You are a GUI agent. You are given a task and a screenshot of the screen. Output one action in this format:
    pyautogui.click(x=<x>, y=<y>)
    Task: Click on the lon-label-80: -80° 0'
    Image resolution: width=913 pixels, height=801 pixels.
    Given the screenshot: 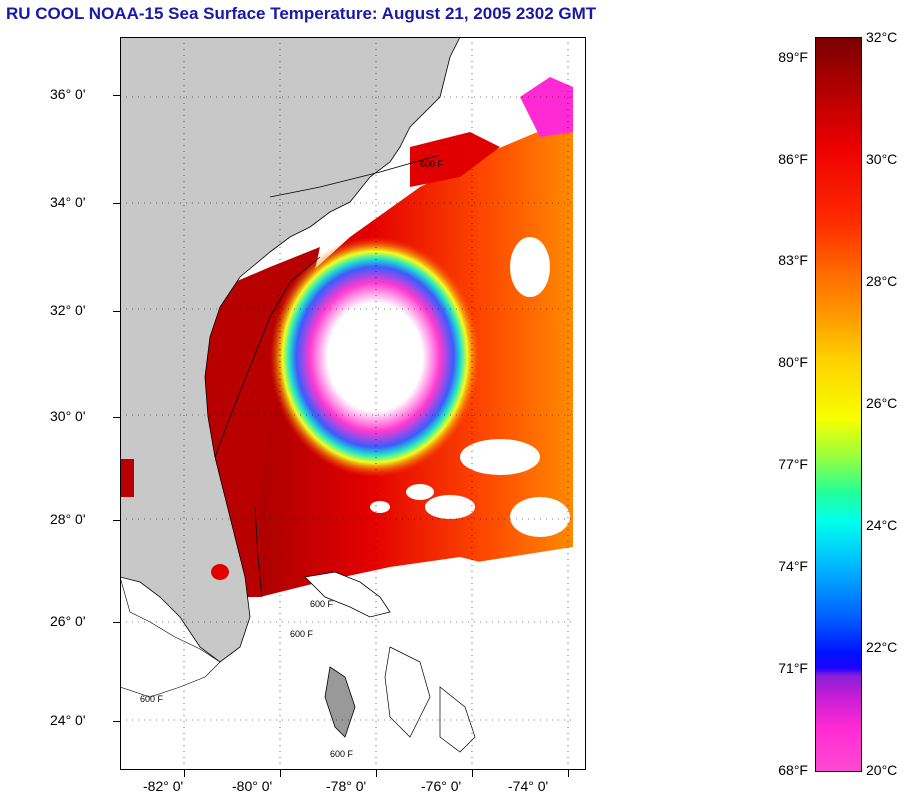 What is the action you would take?
    pyautogui.click(x=252, y=786)
    